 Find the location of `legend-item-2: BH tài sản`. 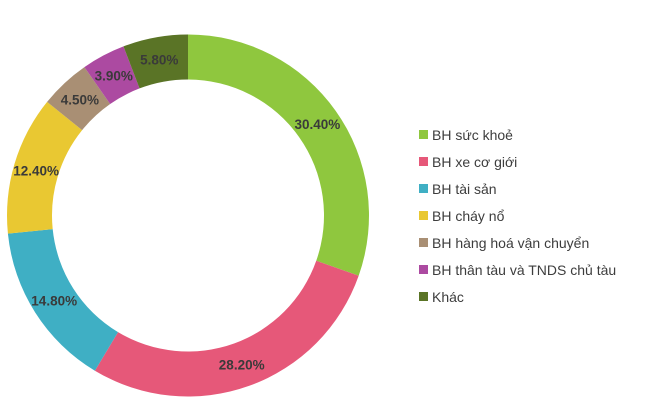

legend-item-2: BH tài sản is located at coordinates (517, 188).